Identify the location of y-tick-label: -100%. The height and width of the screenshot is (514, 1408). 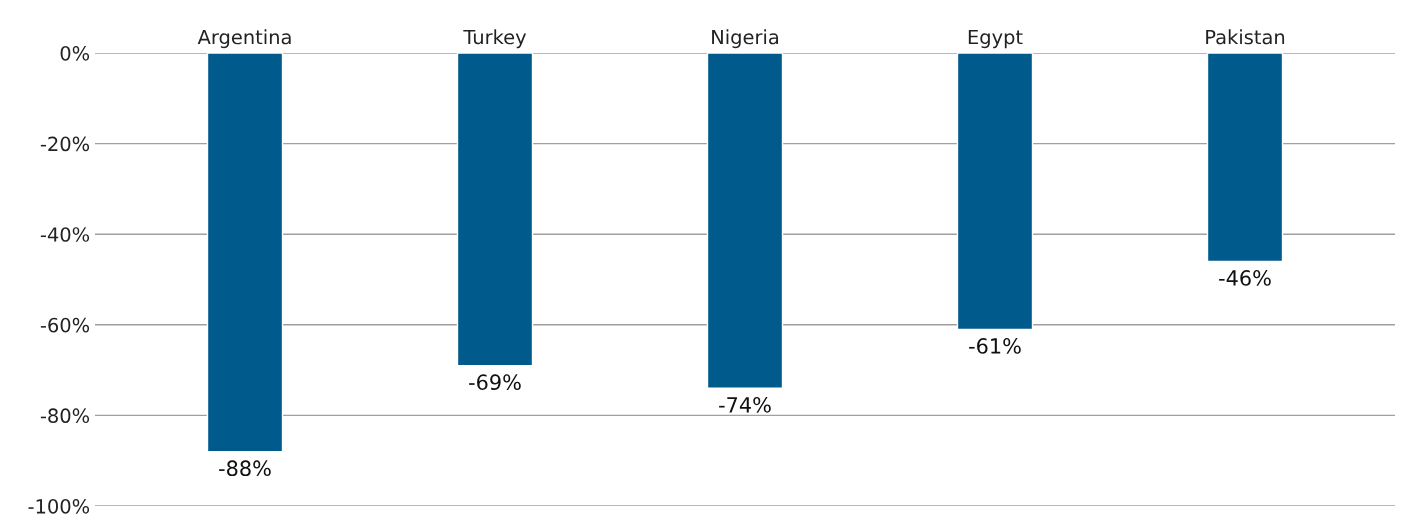
(59, 506).